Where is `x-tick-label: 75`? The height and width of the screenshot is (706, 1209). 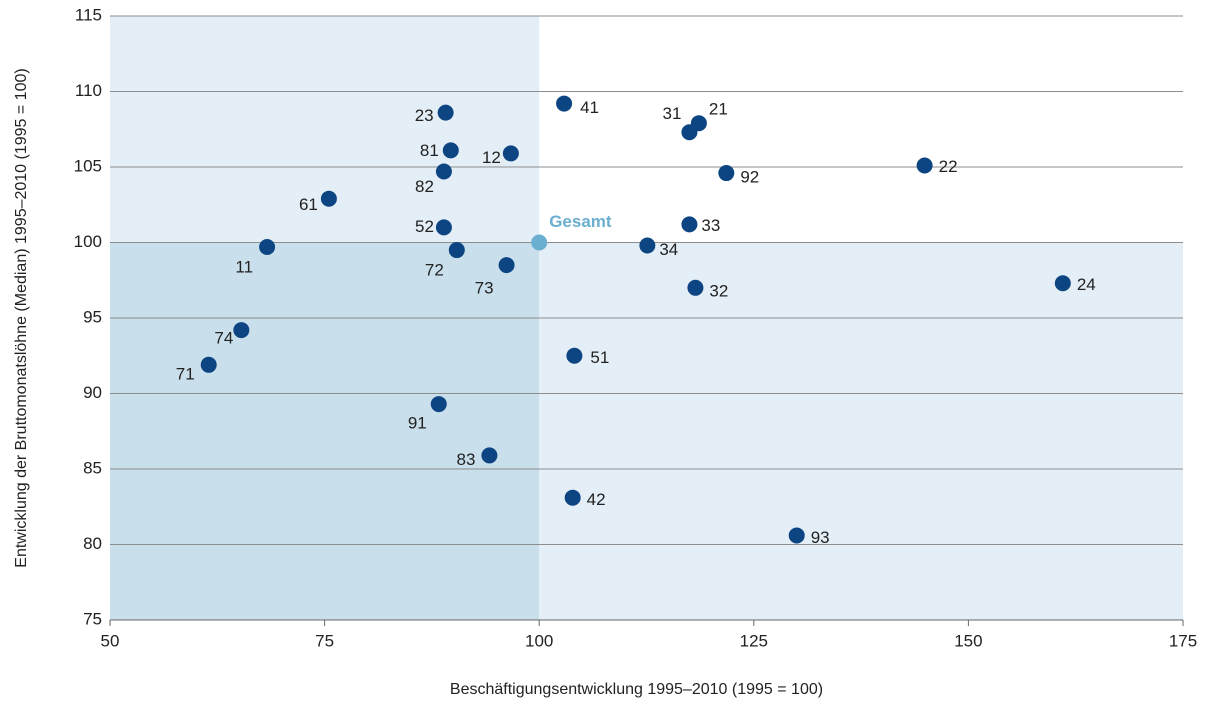 x-tick-label: 75 is located at coordinates (324, 640).